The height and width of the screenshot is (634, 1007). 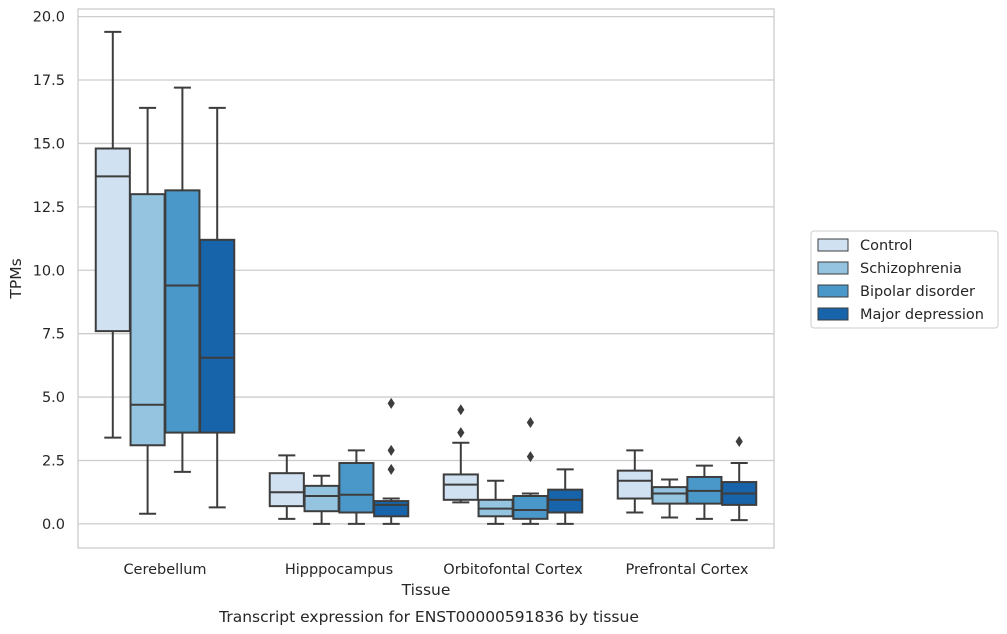 What do you see at coordinates (426, 590) in the screenshot?
I see `x-axis-label: Tissue` at bounding box center [426, 590].